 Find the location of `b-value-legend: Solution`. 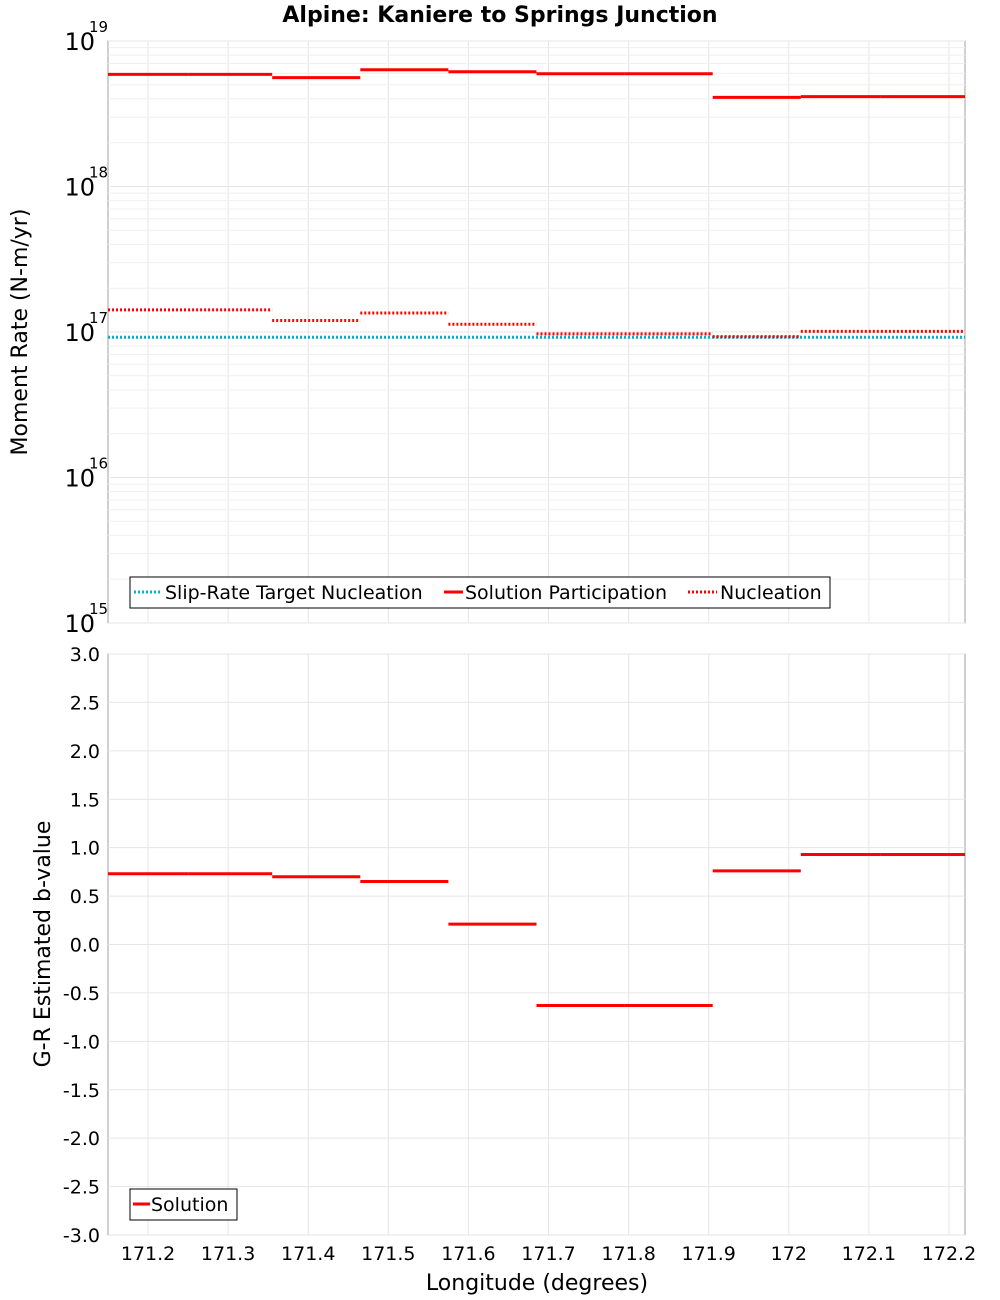

b-value-legend: Solution is located at coordinates (183, 1204).